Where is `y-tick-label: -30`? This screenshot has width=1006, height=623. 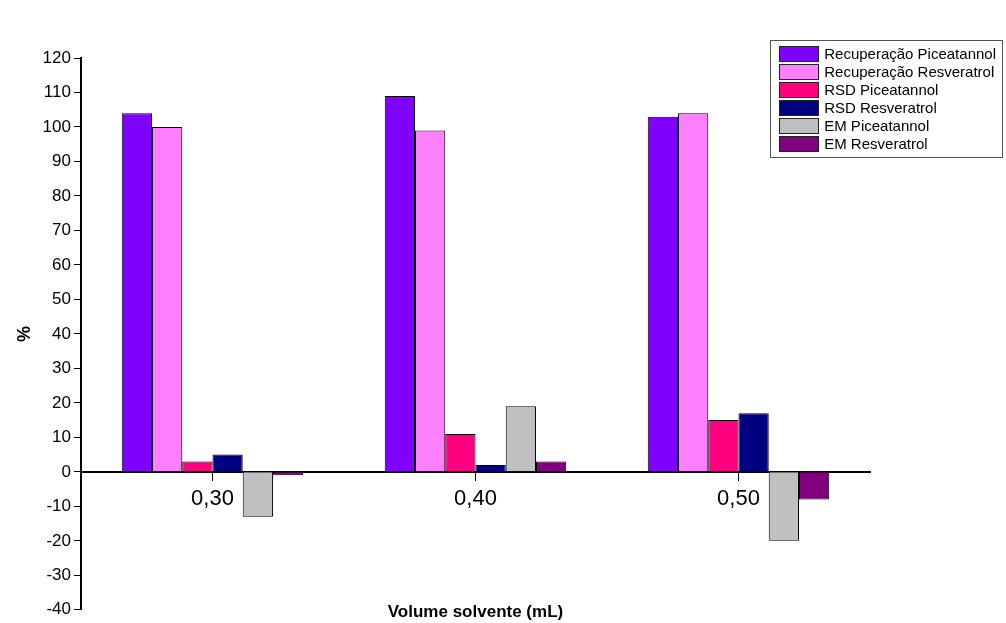
y-tick-label: -30 is located at coordinates (58, 574).